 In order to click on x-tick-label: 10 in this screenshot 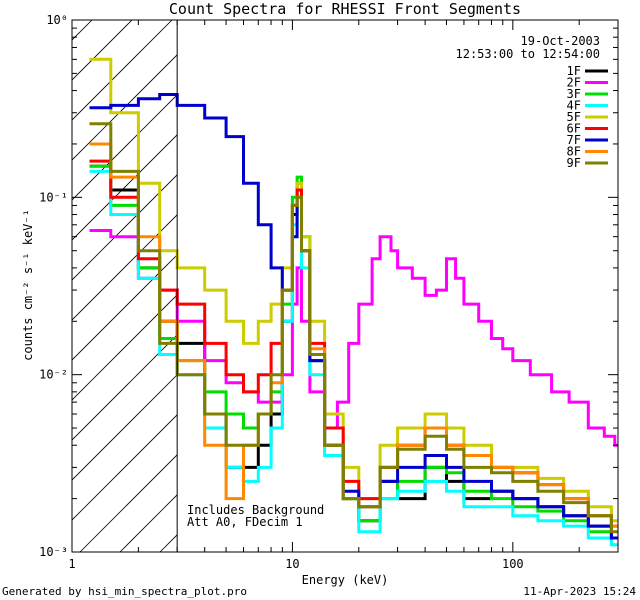, I will do `click(292, 564)`.